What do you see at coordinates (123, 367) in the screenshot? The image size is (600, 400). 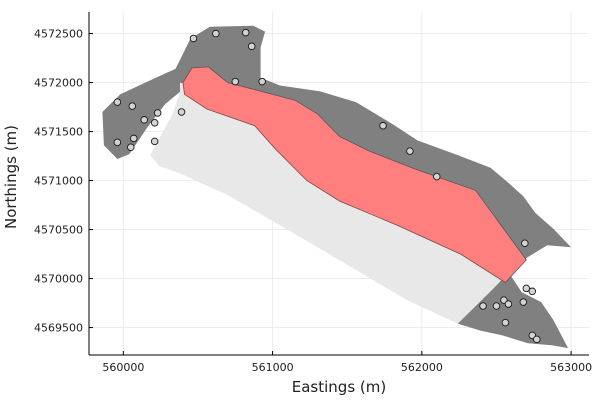 I see `x-tick-label: 560000` at bounding box center [123, 367].